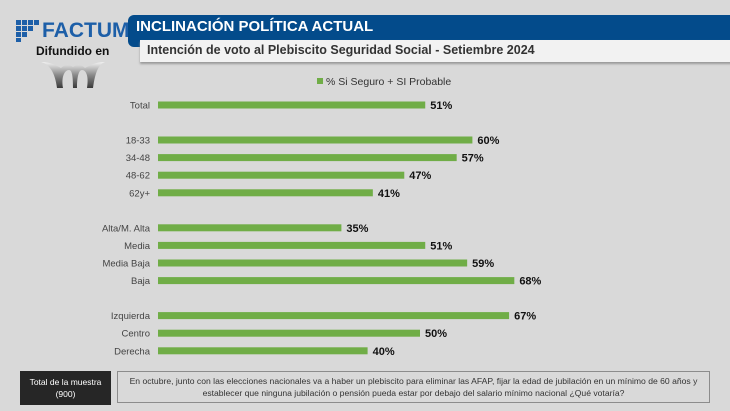 The height and width of the screenshot is (411, 730). Describe the element at coordinates (139, 193) in the screenshot. I see `category-label: 62y+` at that location.